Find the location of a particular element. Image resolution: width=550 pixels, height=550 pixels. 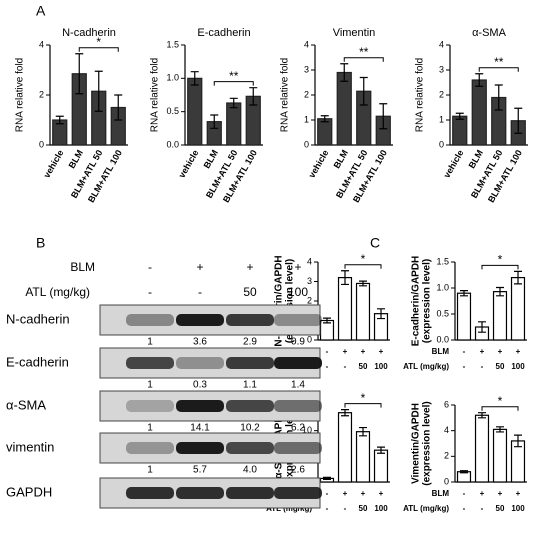

y-tick-label: 10 is located at coordinates (307, 430).